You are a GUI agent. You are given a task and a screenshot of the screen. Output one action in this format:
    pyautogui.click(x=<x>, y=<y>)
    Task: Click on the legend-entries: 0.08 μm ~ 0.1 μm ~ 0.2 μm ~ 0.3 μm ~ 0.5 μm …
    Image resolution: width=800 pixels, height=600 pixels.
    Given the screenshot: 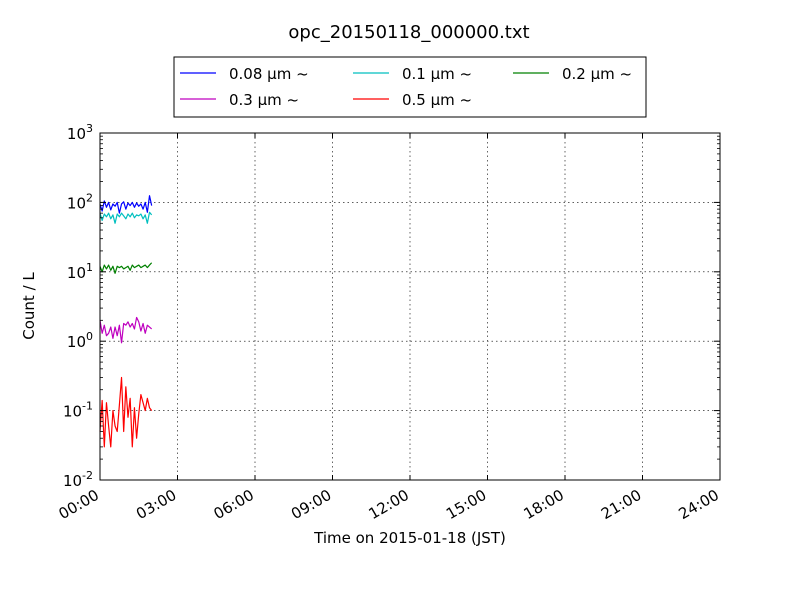 What is the action you would take?
    pyautogui.click(x=406, y=87)
    